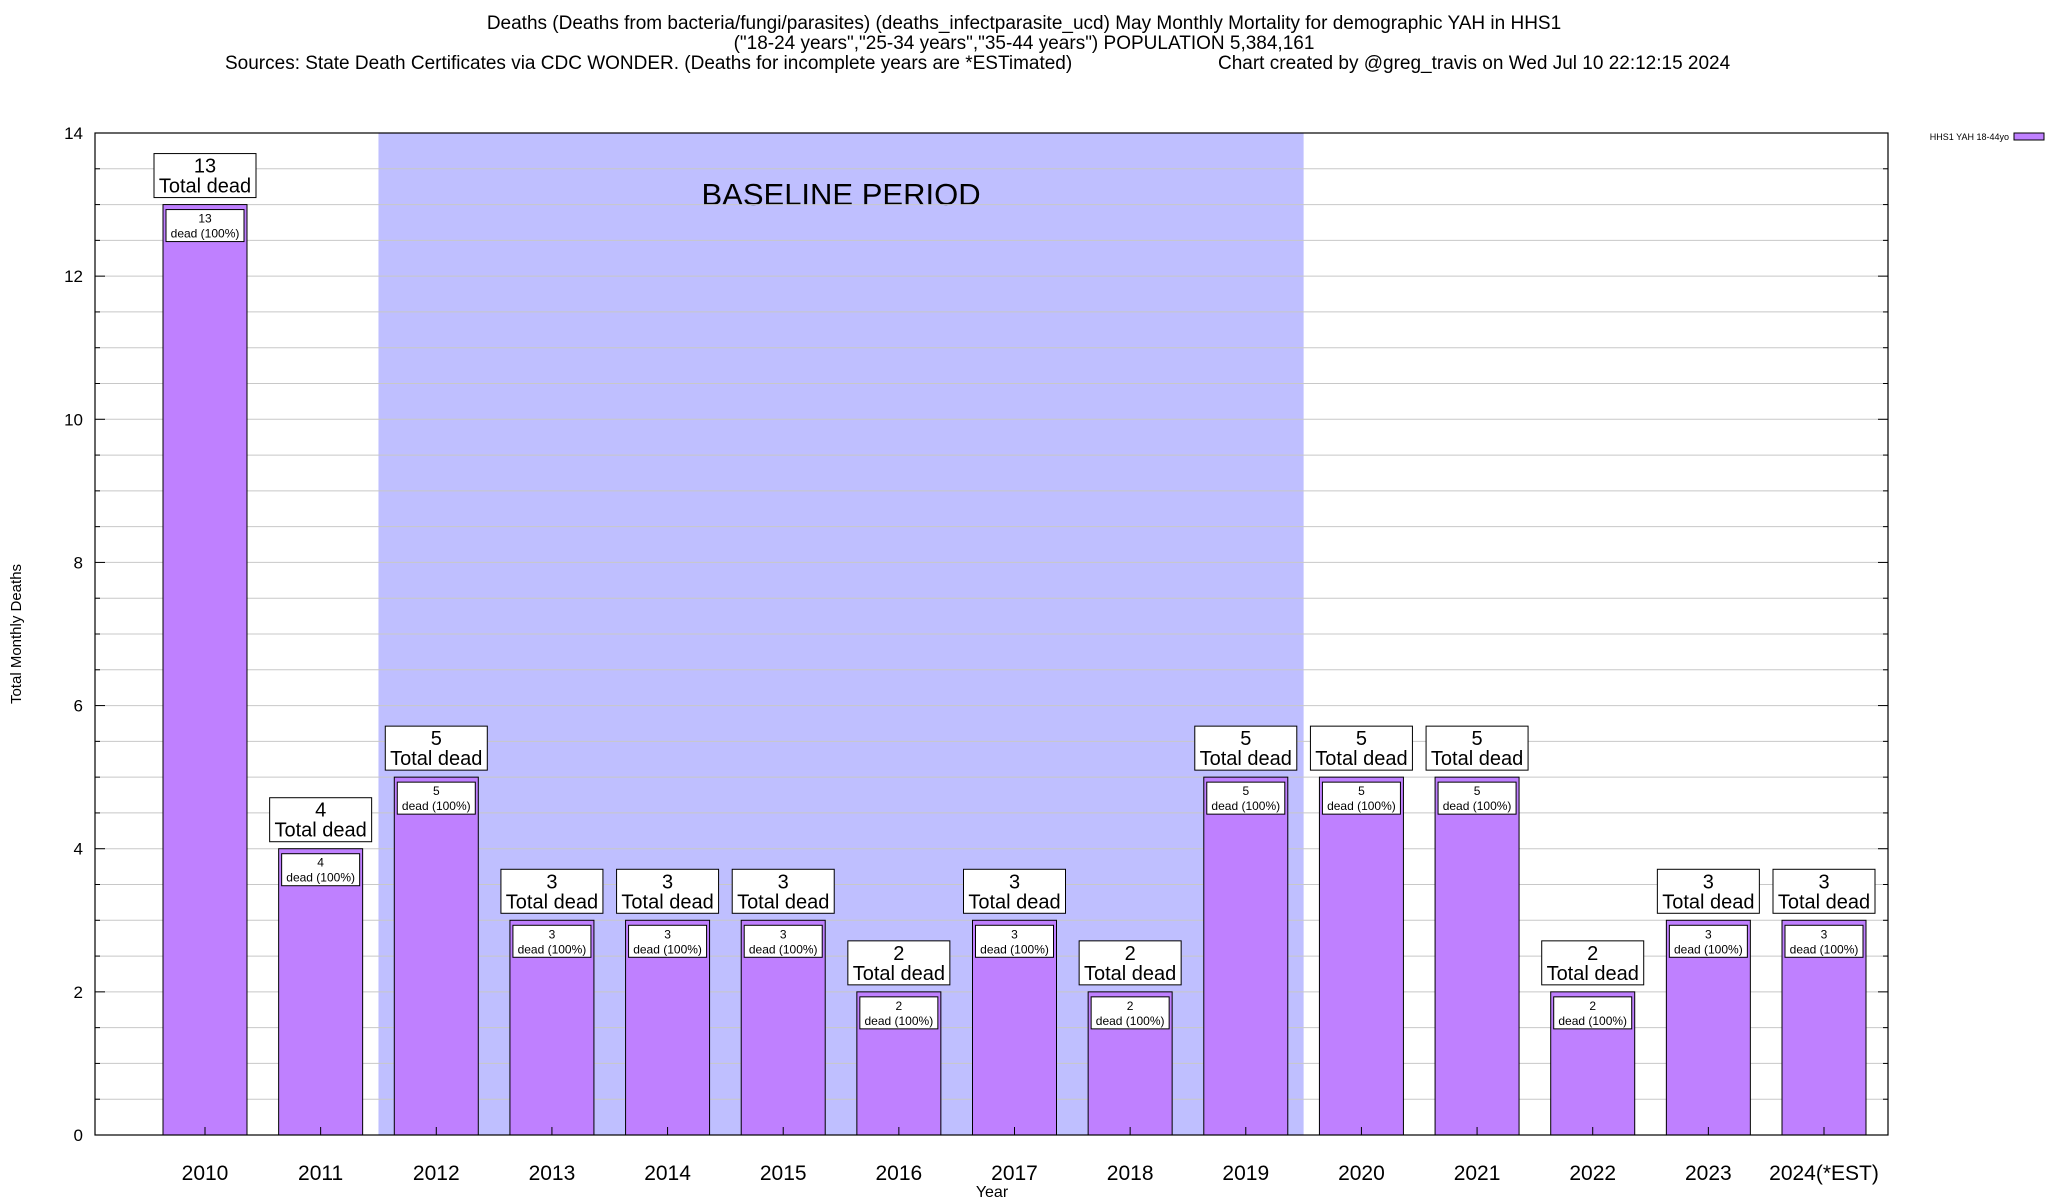 The height and width of the screenshot is (1200, 2048). What do you see at coordinates (667, 1173) in the screenshot?
I see `x-tick-label: 2014` at bounding box center [667, 1173].